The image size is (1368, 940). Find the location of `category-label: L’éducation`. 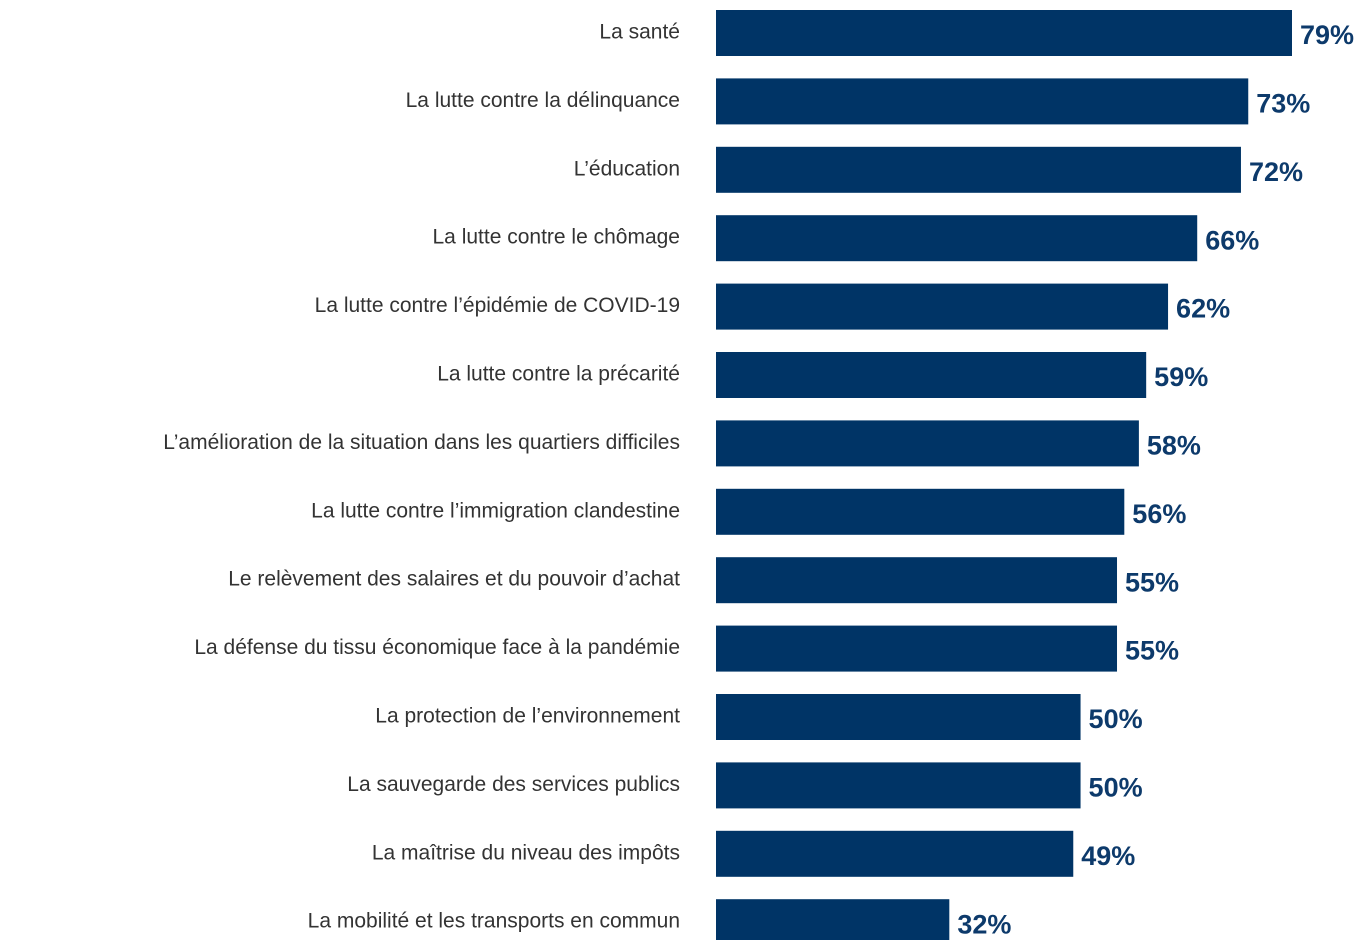

category-label: L’éducation is located at coordinates (627, 168).